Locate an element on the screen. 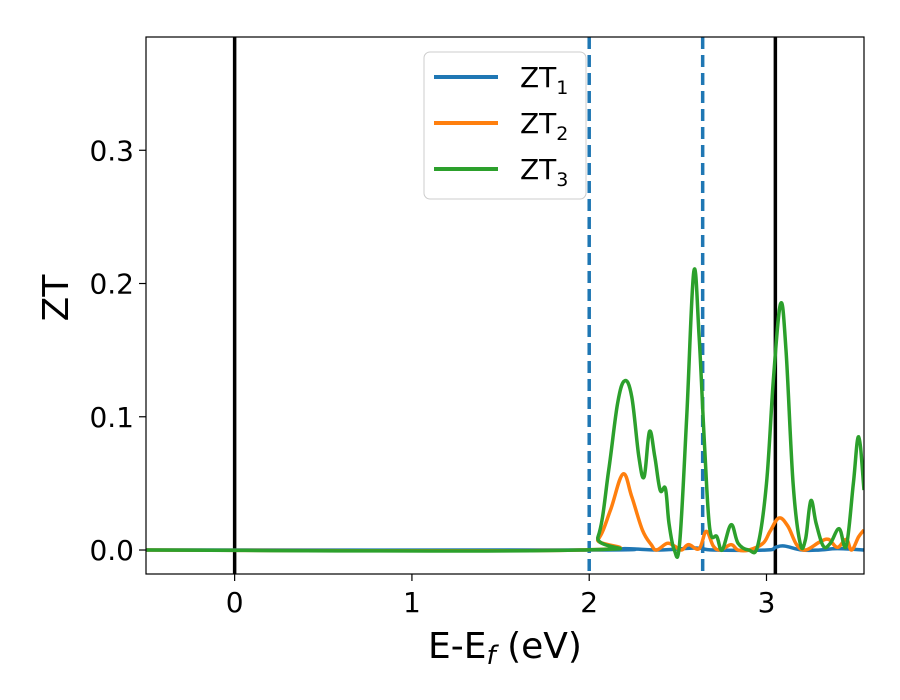 Image resolution: width=900 pixels, height=700 pixels. legend-label-3: ZT3 is located at coordinates (544, 172).